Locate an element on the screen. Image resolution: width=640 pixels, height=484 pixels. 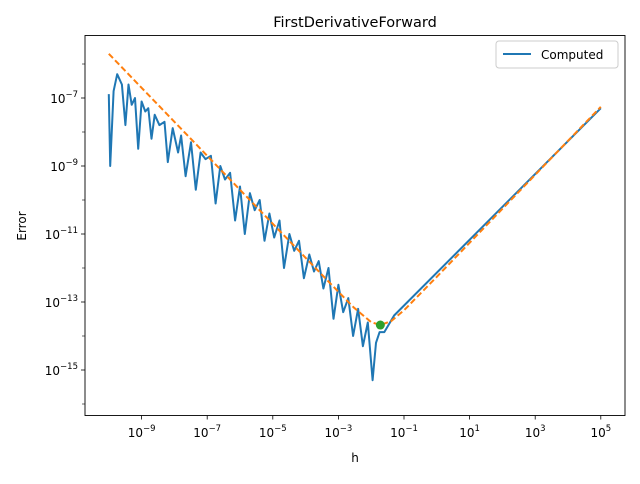
y-axis-label: Error is located at coordinates (22, 225).